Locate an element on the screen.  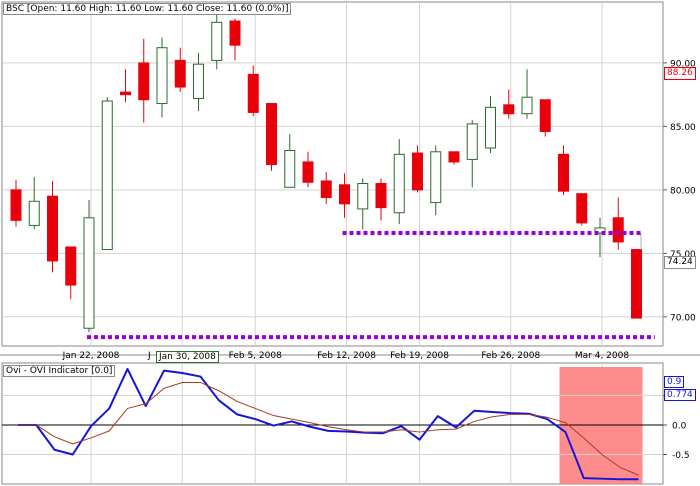
price-y-tick-label: 75.00 is located at coordinates (683, 255).